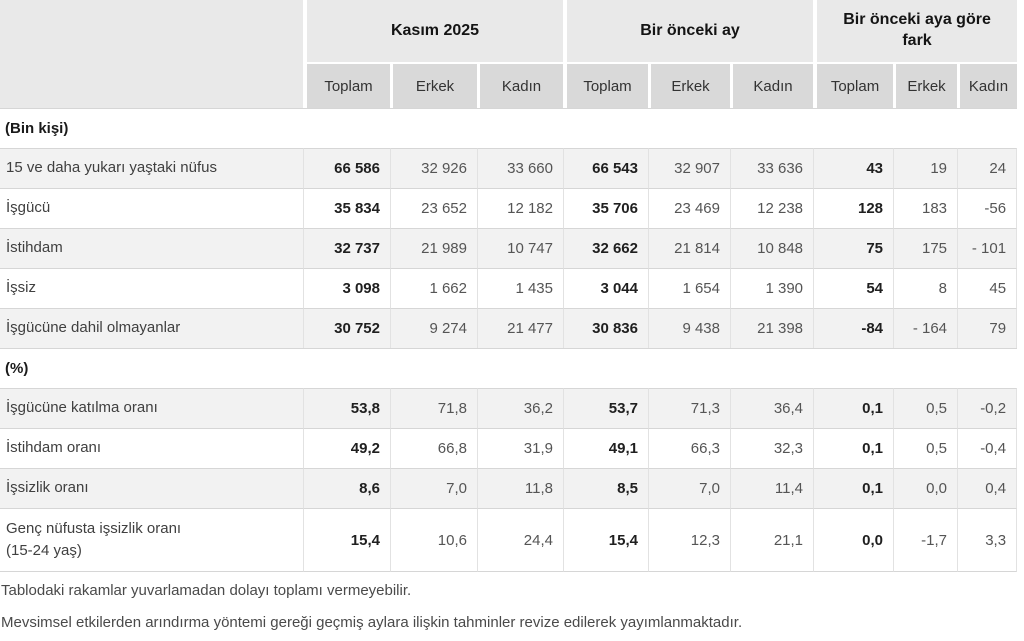 The height and width of the screenshot is (641, 1024). I want to click on cell: 11,8, so click(520, 488).